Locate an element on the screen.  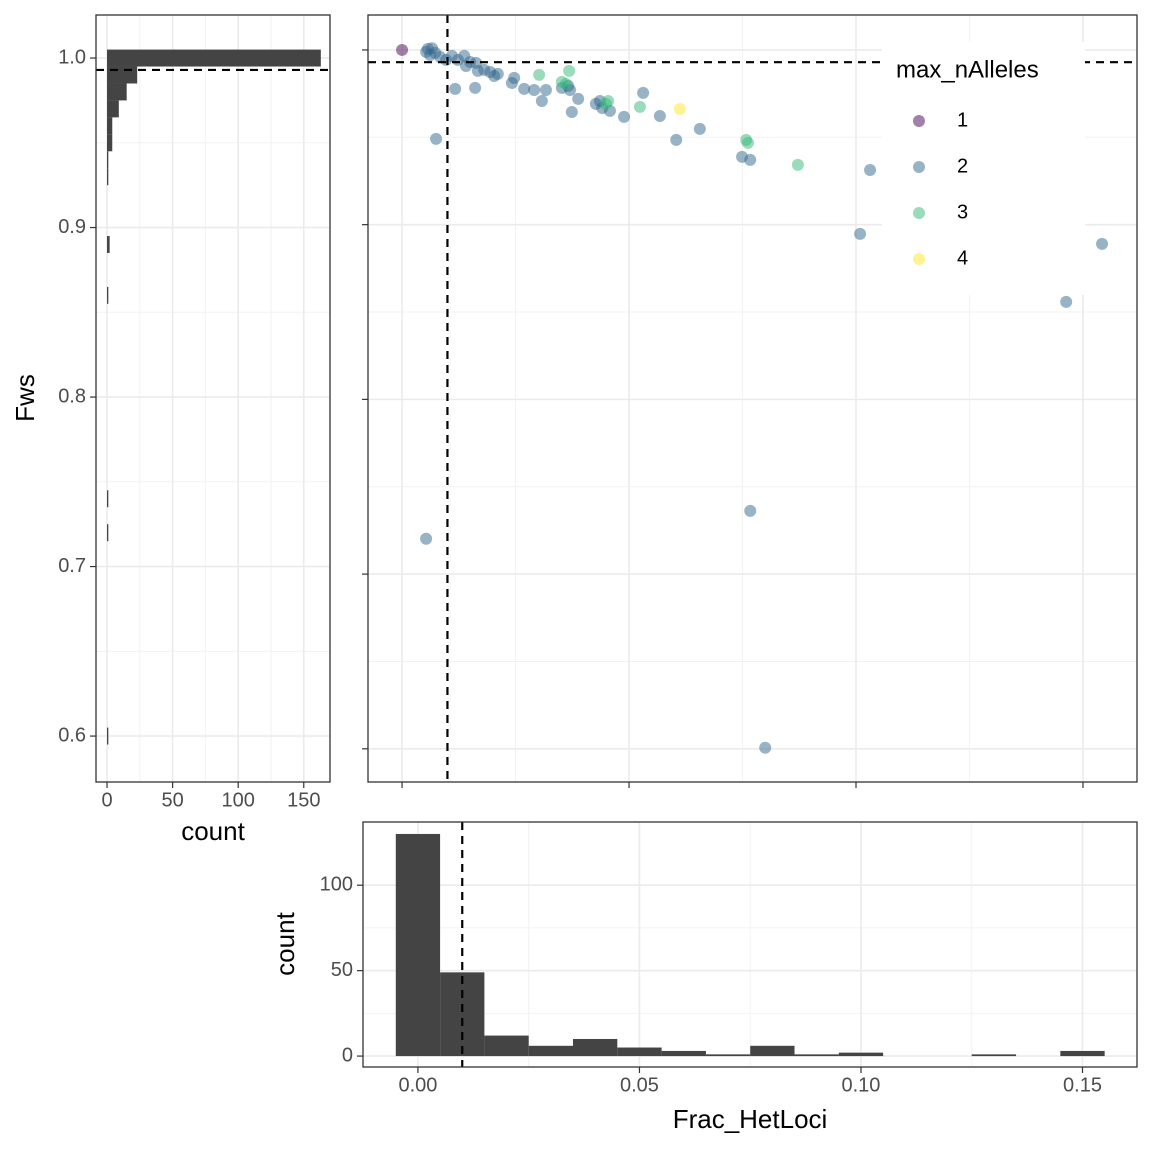
y-tick-label: 0.6 is located at coordinates (72, 735).